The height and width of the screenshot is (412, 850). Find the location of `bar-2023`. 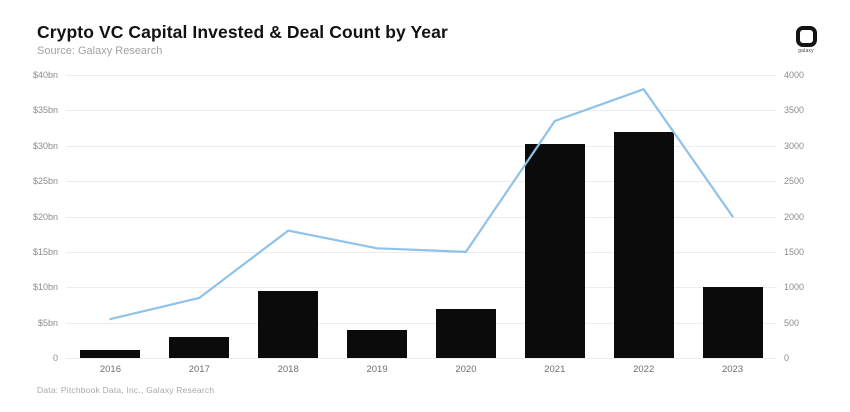

bar-2023 is located at coordinates (732, 322).